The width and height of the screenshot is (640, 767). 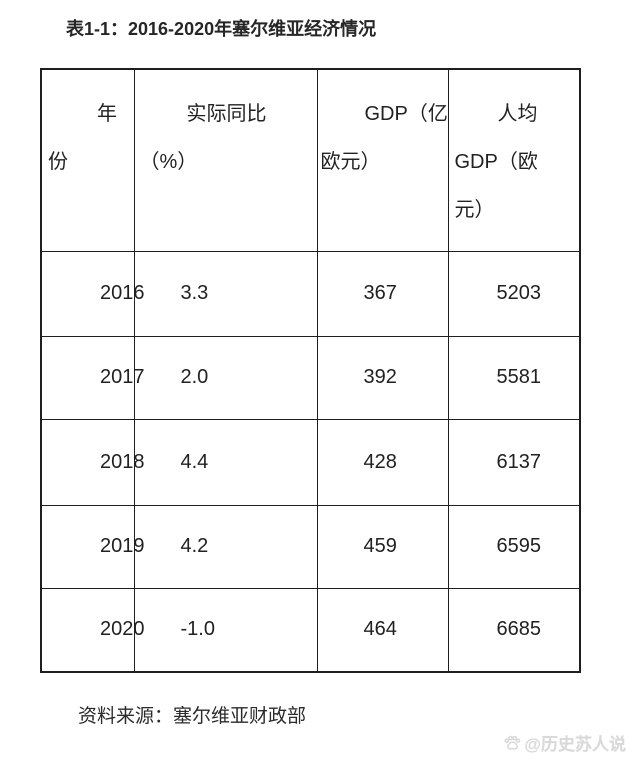 I want to click on table-row: 2019 4.2 459 6595, so click(x=310, y=546).